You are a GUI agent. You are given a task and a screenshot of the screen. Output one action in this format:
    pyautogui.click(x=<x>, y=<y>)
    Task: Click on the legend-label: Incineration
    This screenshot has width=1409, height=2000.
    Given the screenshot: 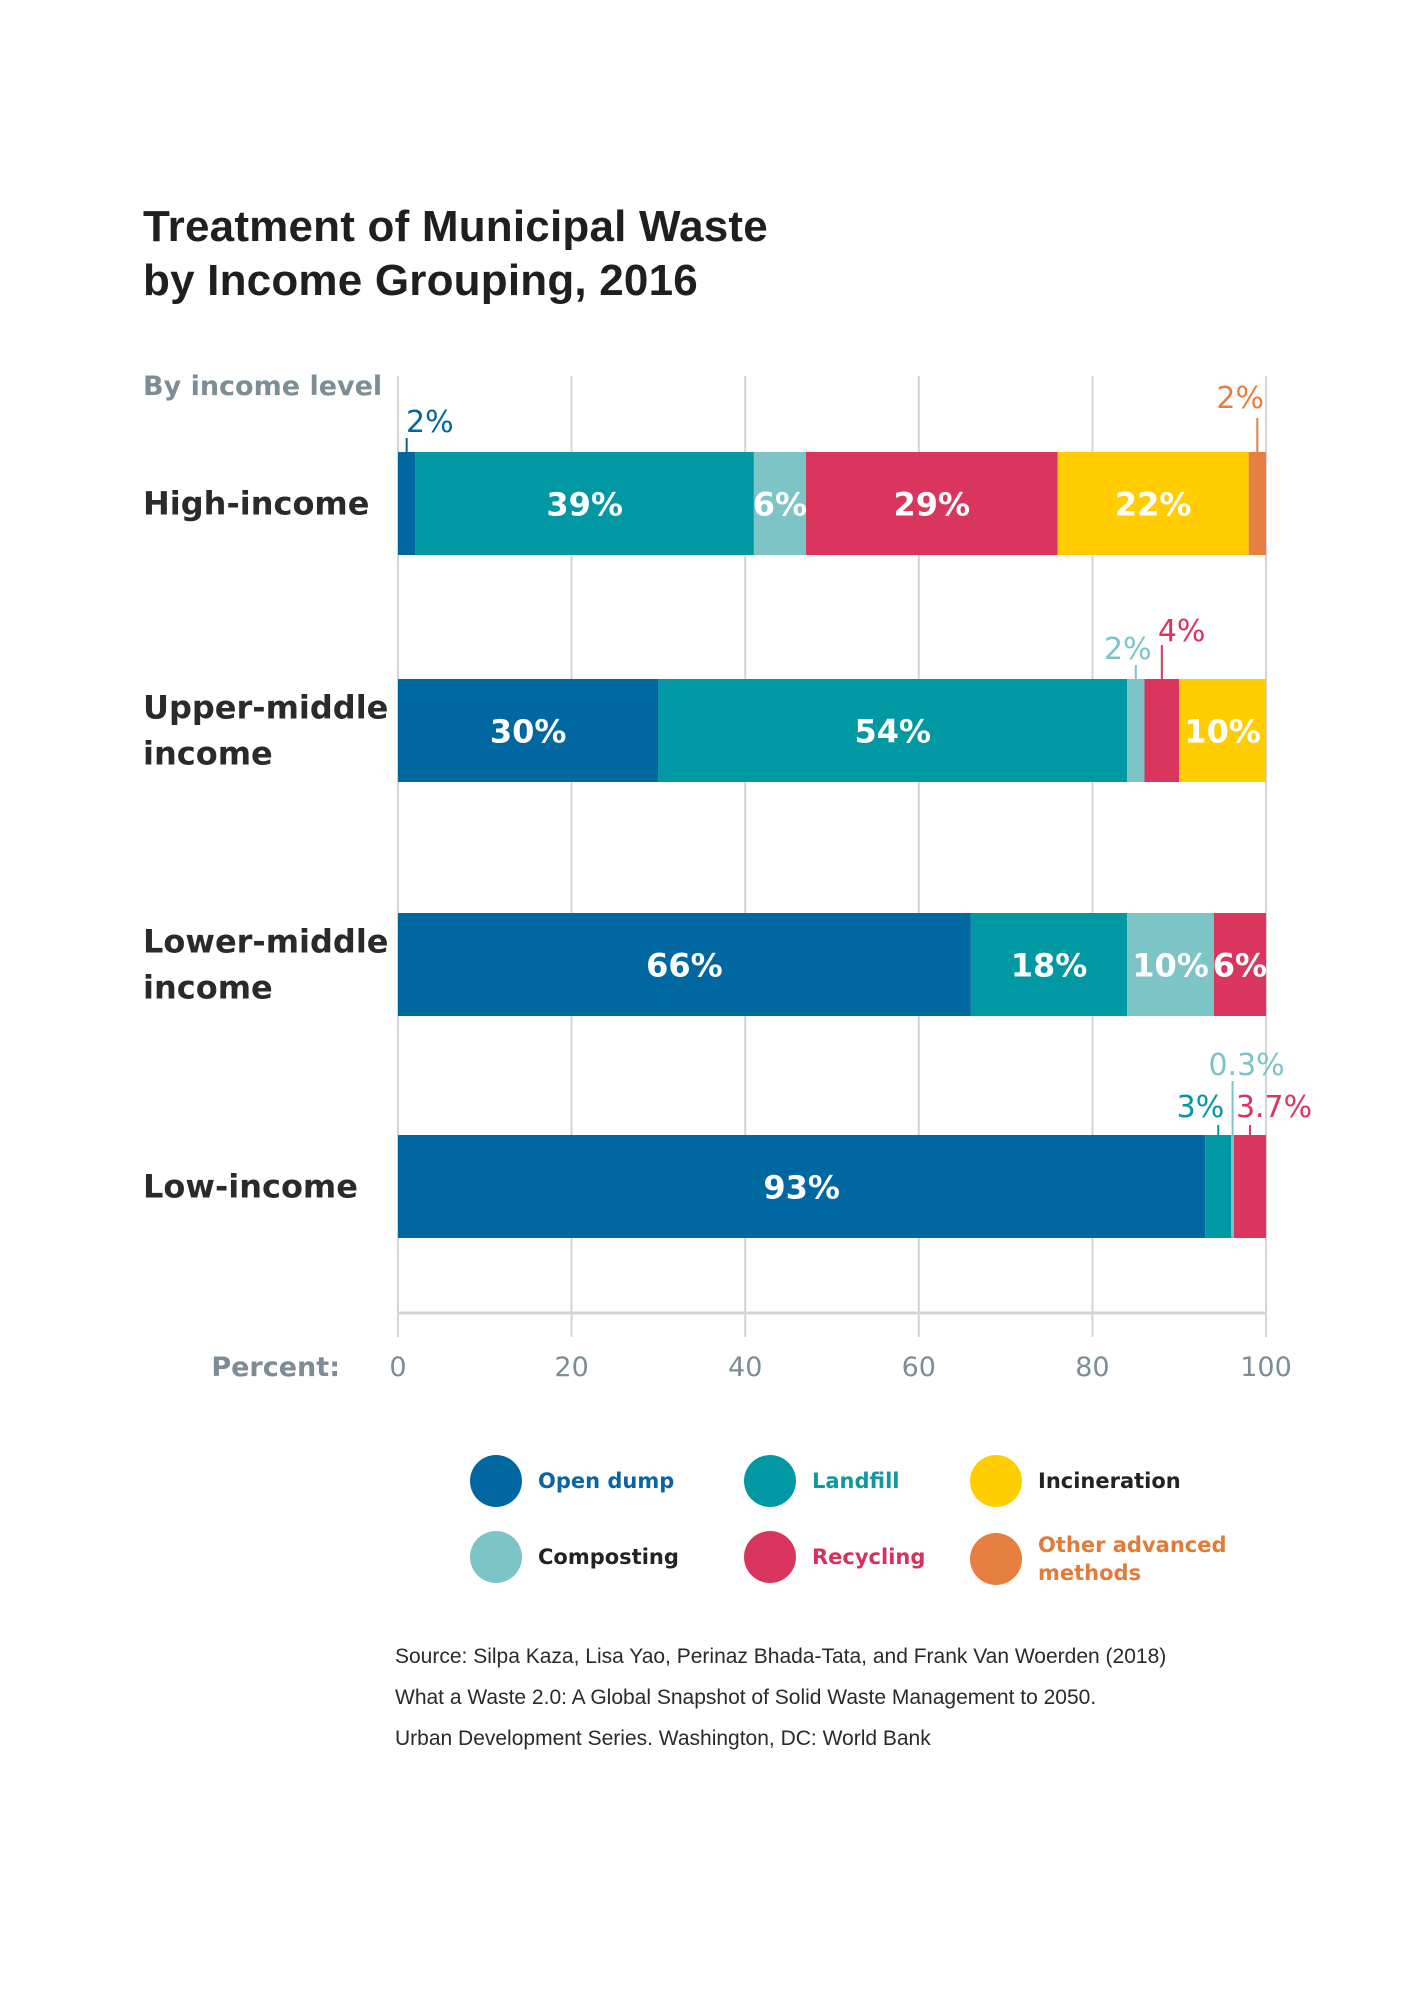 What is the action you would take?
    pyautogui.click(x=1109, y=1481)
    